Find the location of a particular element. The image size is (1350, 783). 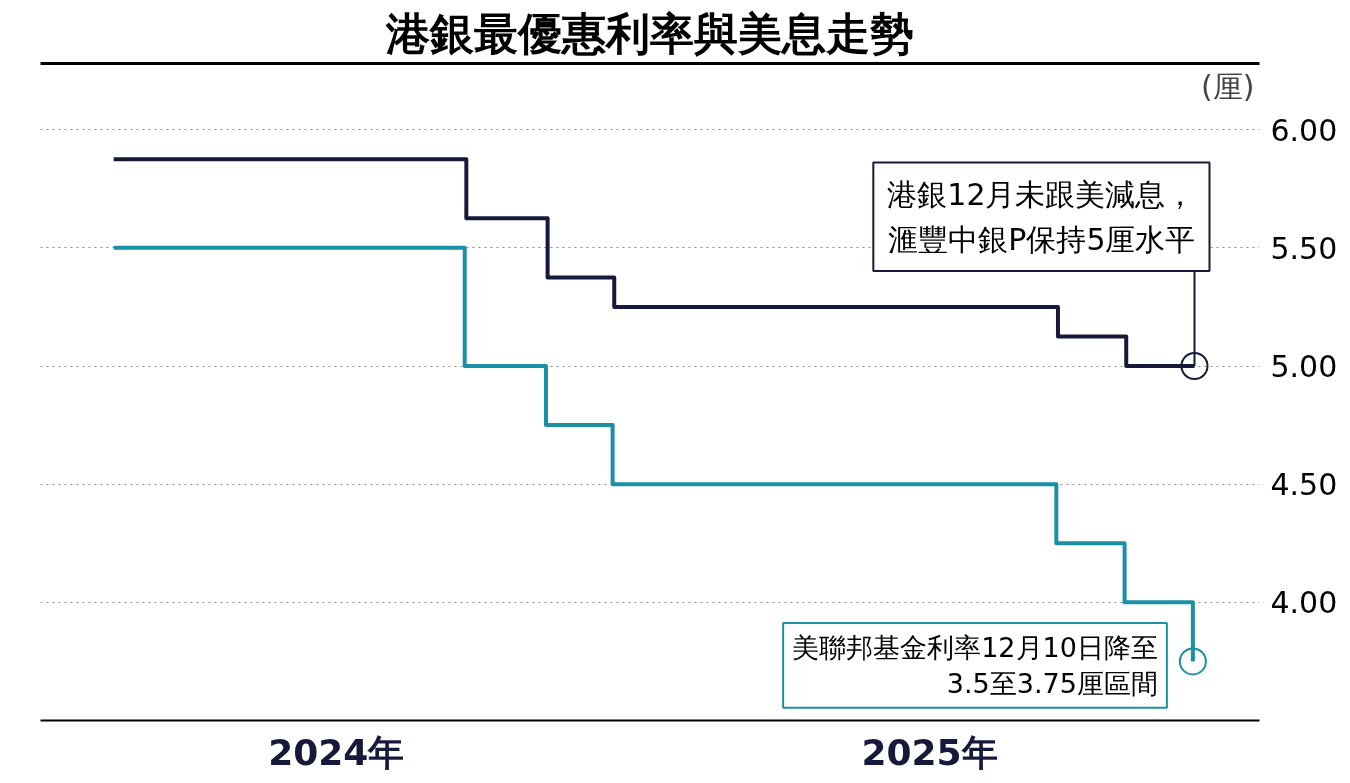

annotation: 港銀12月未跟美減息，滙豐中銀P保持5厘水平 is located at coordinates (1041, 216).